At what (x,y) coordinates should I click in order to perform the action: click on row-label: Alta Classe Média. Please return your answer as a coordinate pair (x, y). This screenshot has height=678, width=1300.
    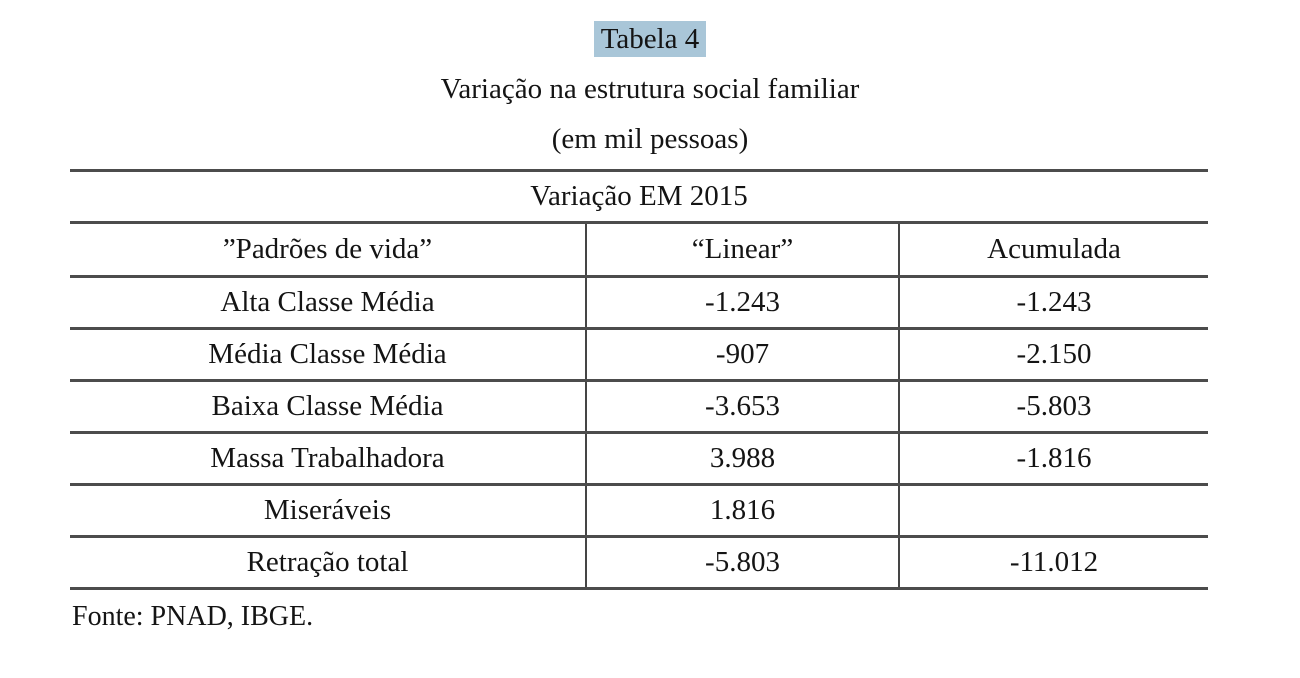
    Looking at the image, I should click on (328, 303).